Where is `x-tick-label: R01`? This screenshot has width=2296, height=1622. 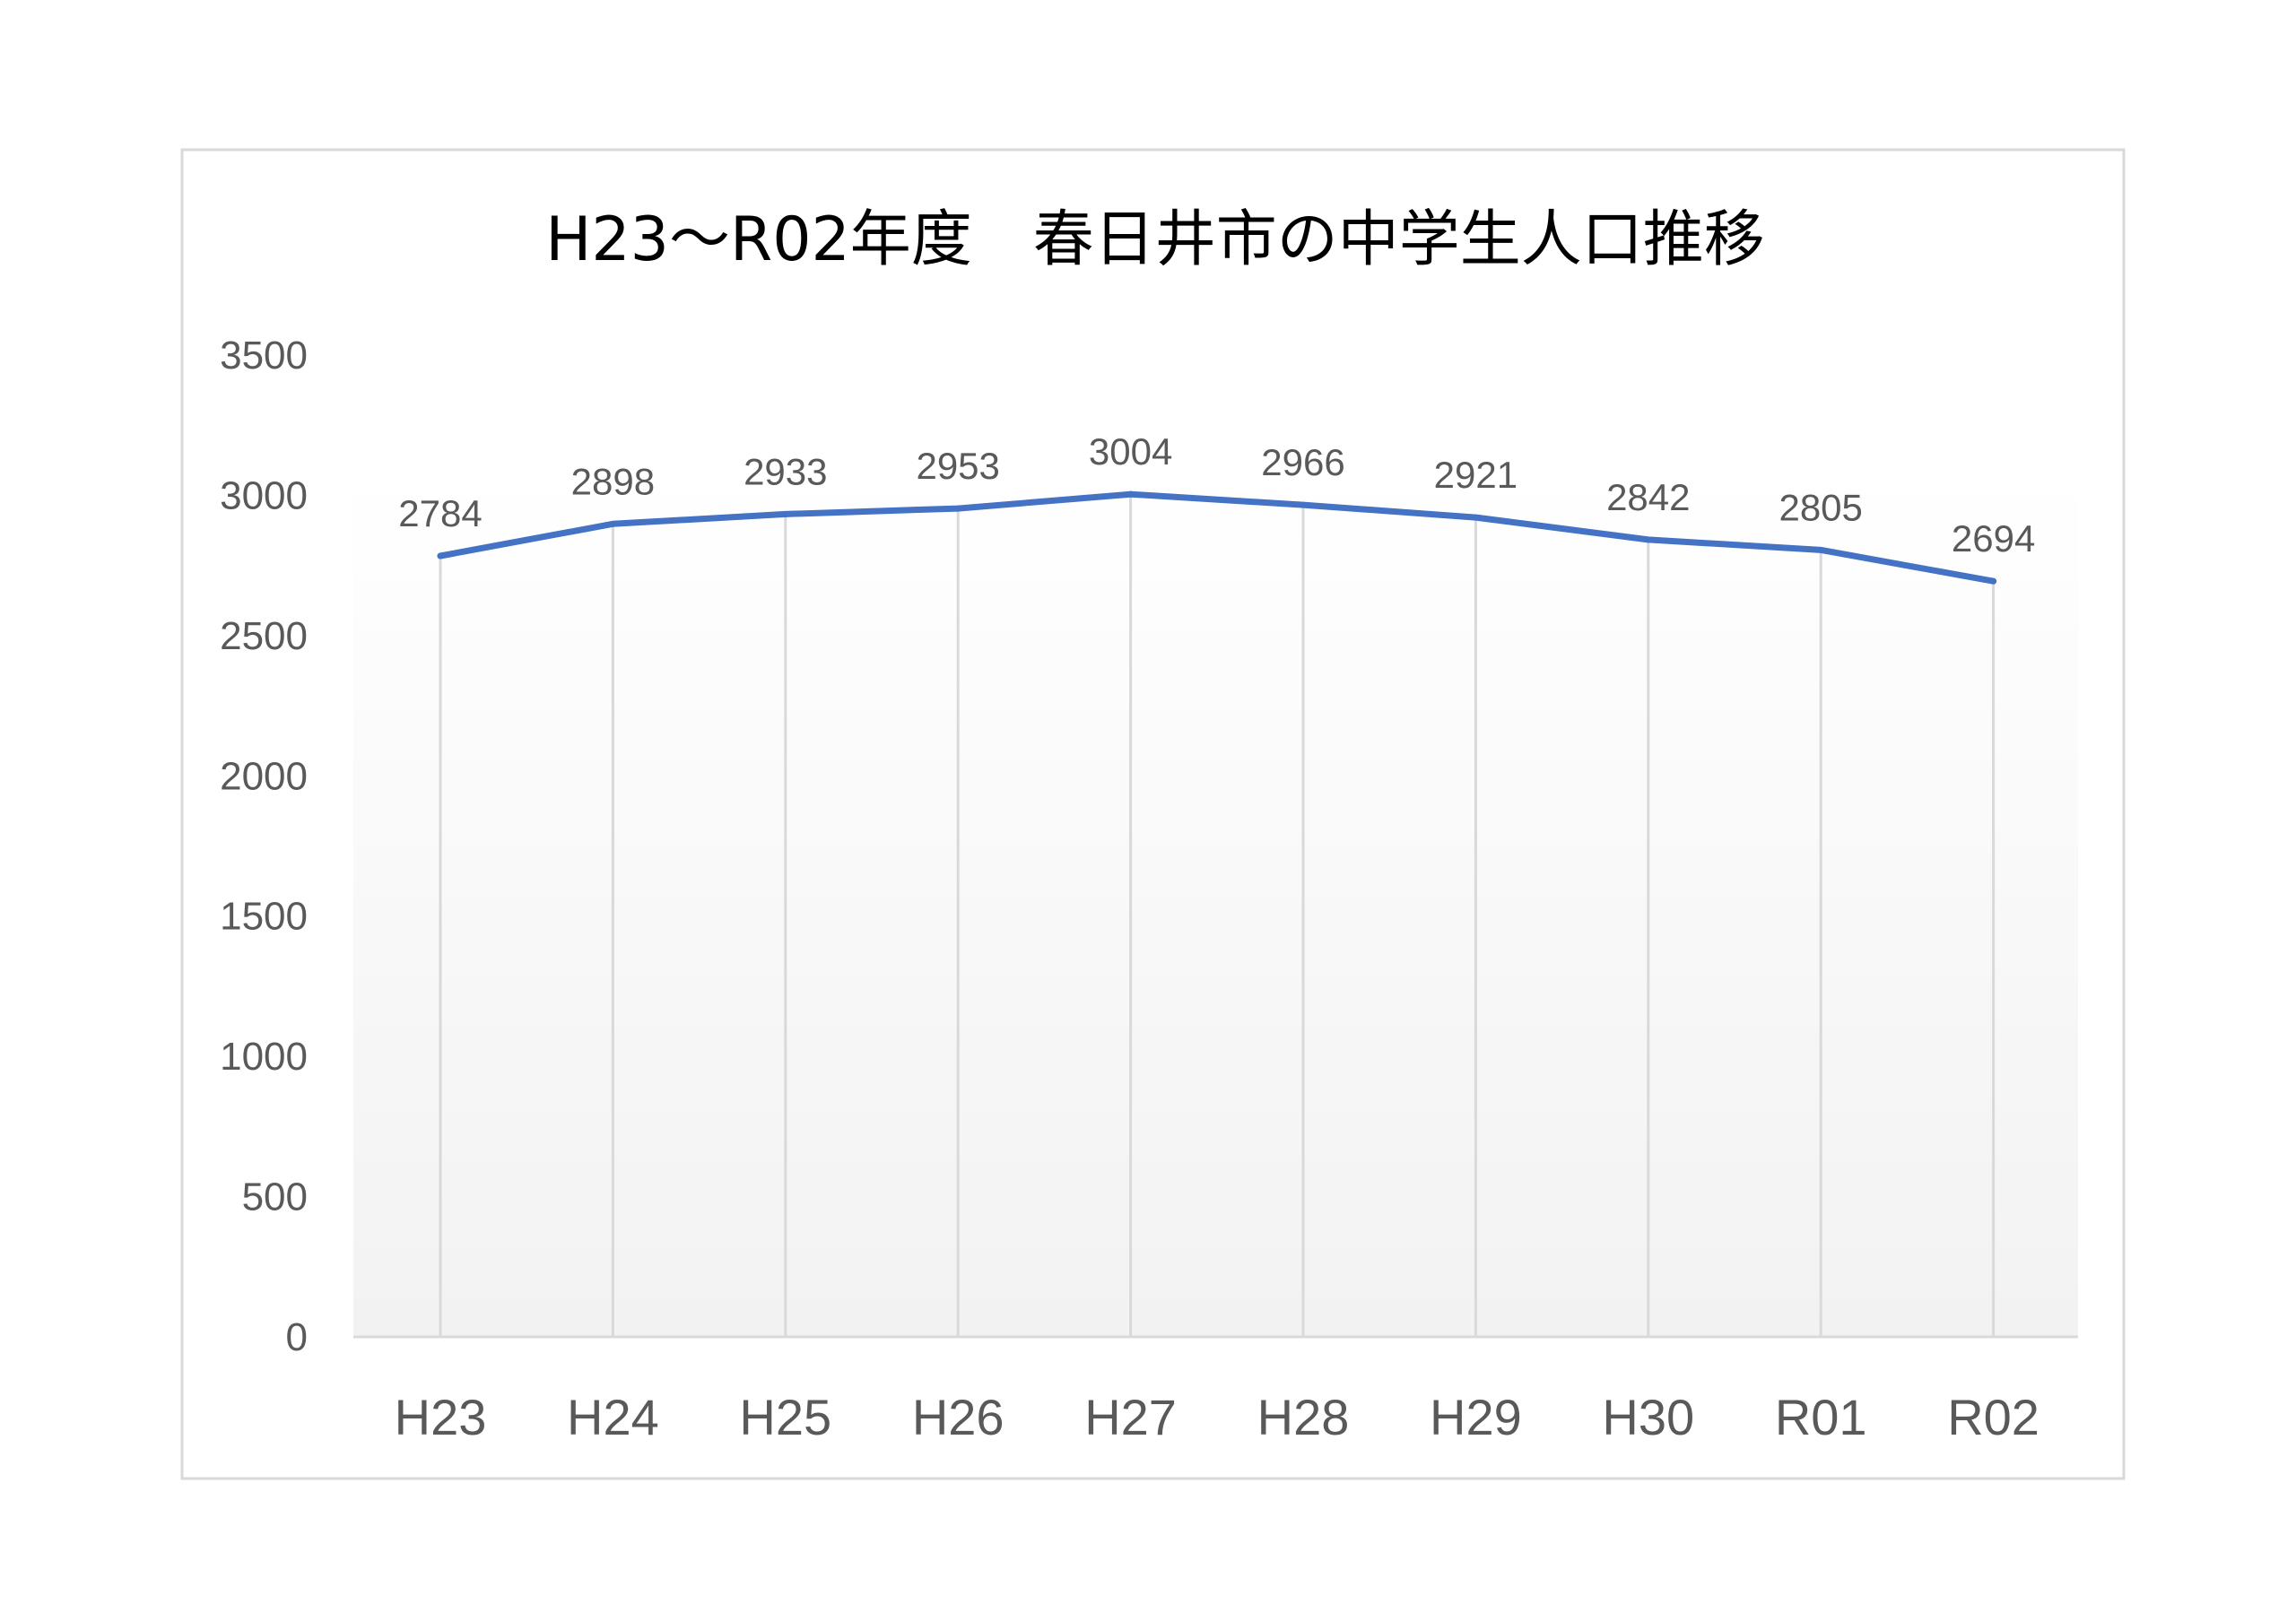 x-tick-label: R01 is located at coordinates (1821, 1417).